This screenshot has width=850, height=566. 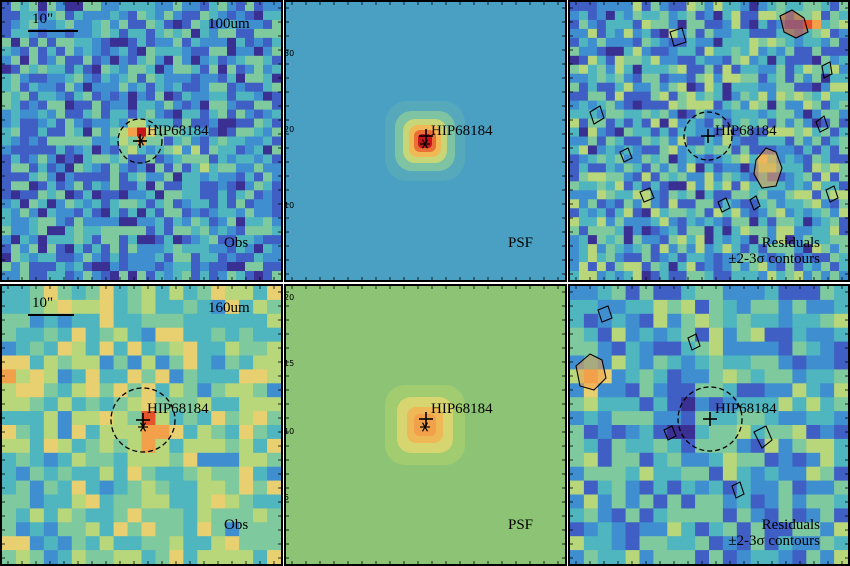 What do you see at coordinates (289, 53) in the screenshot?
I see `axis-tick-label: 30` at bounding box center [289, 53].